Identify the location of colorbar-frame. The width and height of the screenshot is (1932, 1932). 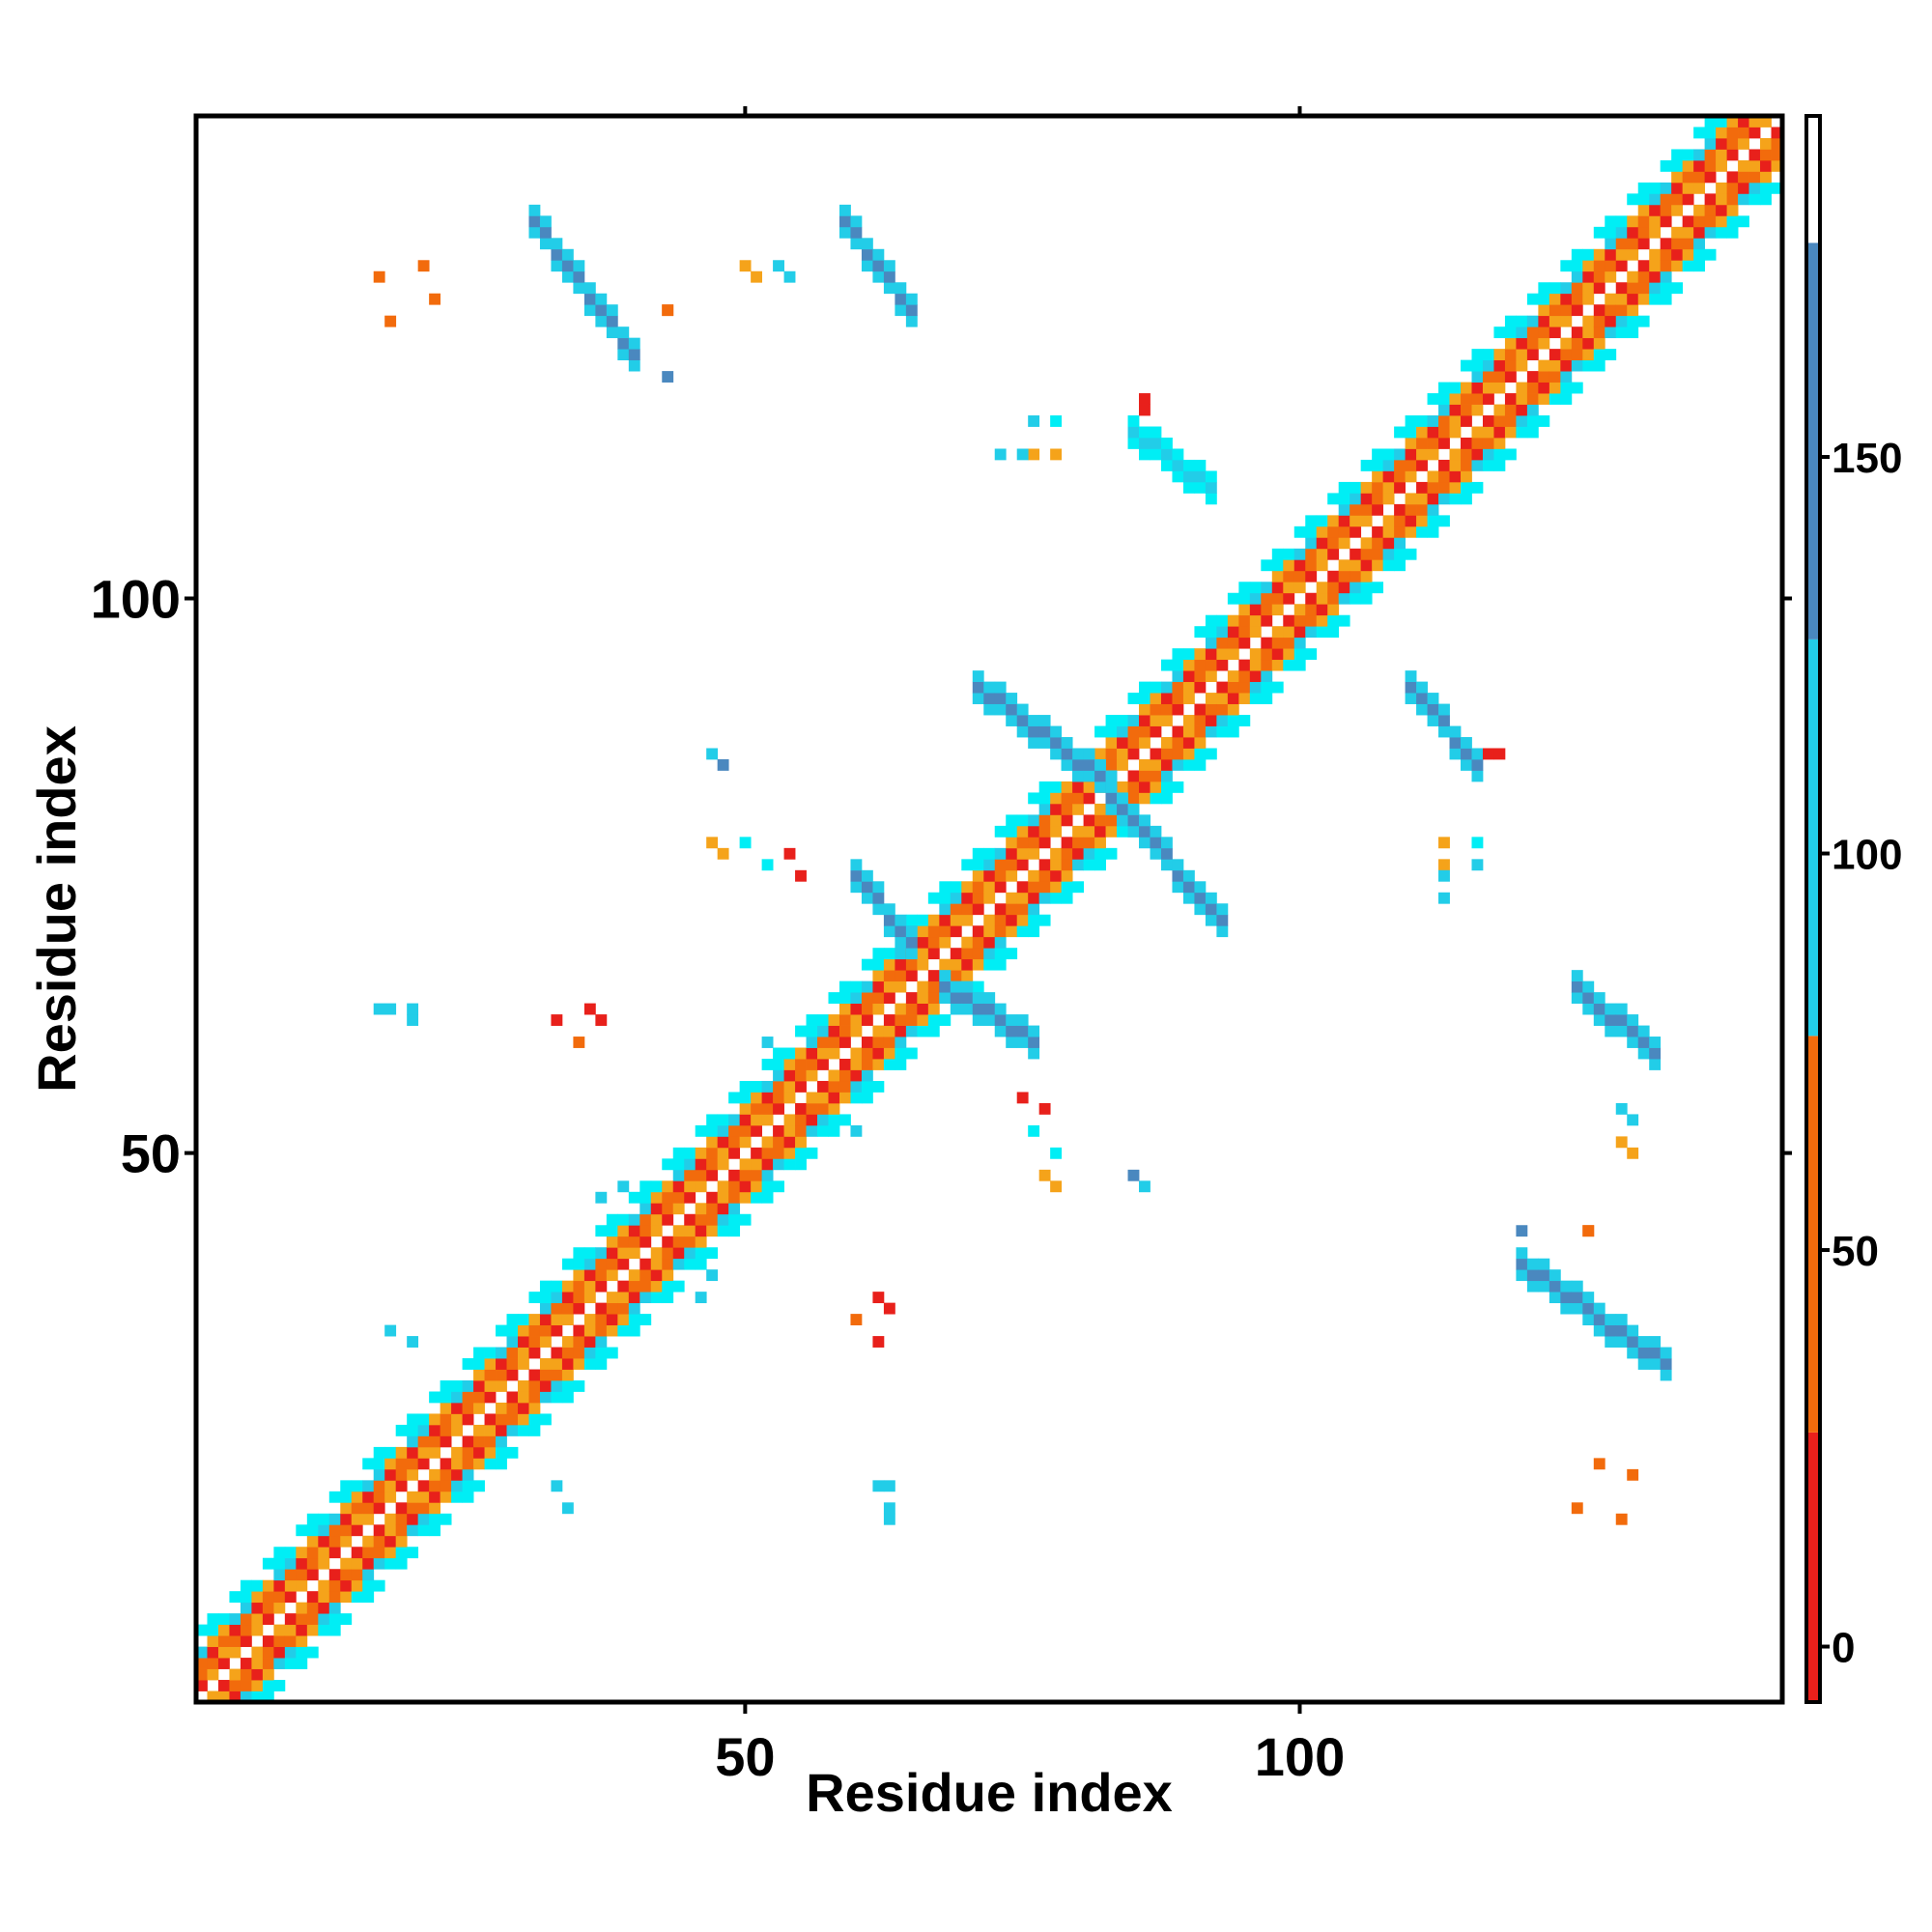
(1813, 909).